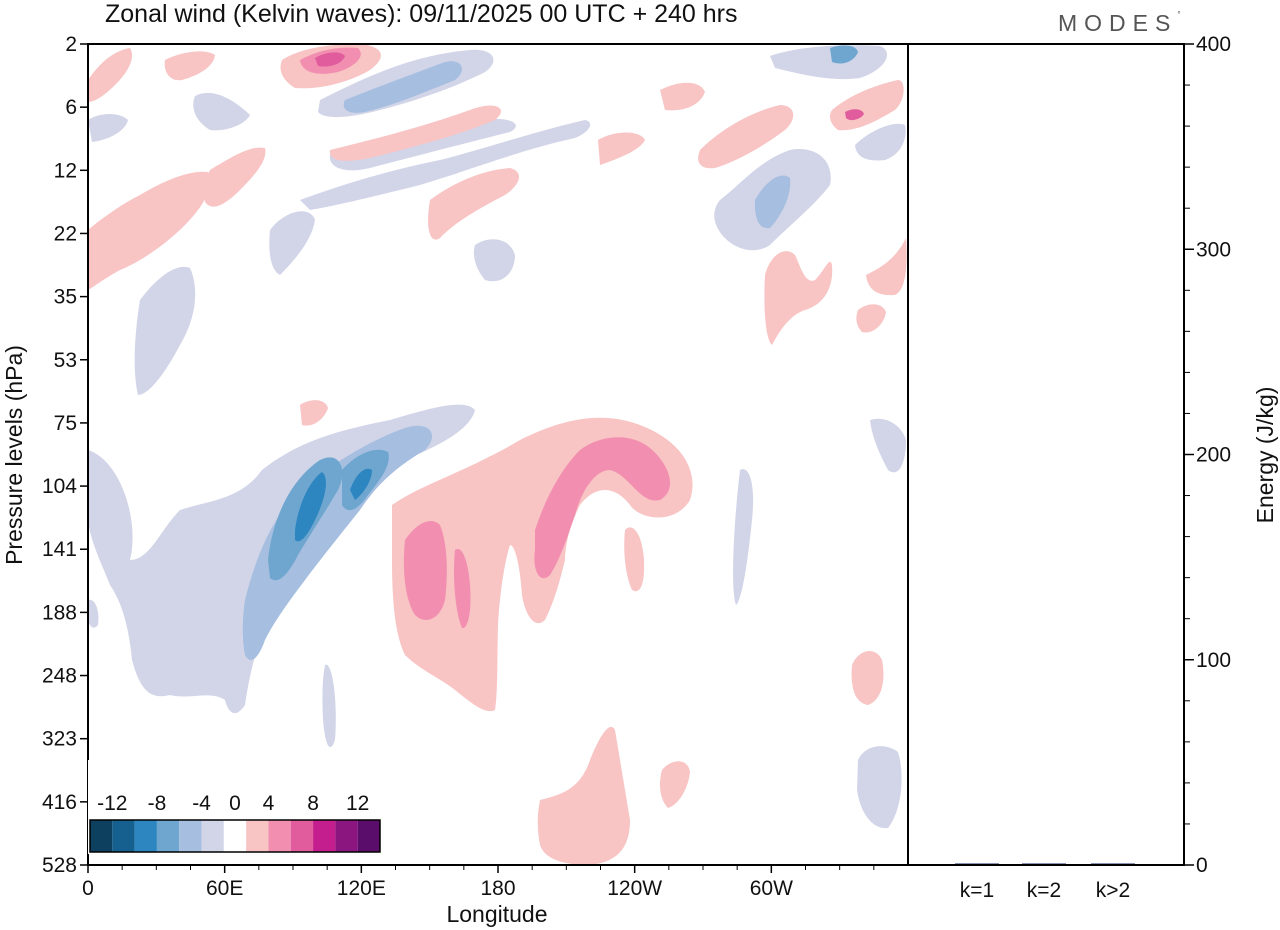  What do you see at coordinates (746, 137) in the screenshot?
I see `contour-pos-right-band` at bounding box center [746, 137].